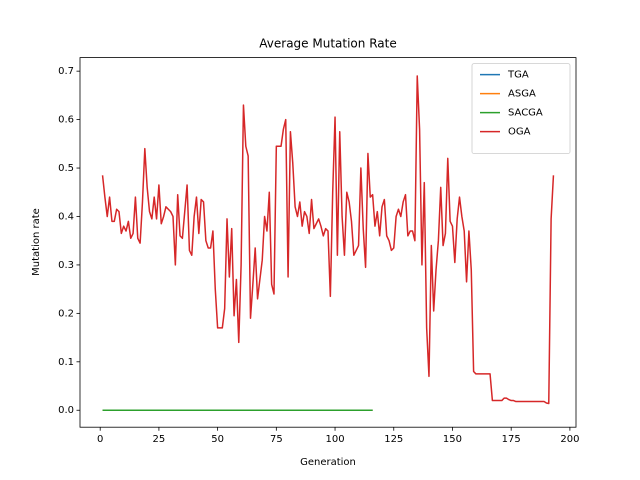 The image size is (640, 480). Describe the element at coordinates (276, 439) in the screenshot. I see `x-tick-label: 75` at that location.